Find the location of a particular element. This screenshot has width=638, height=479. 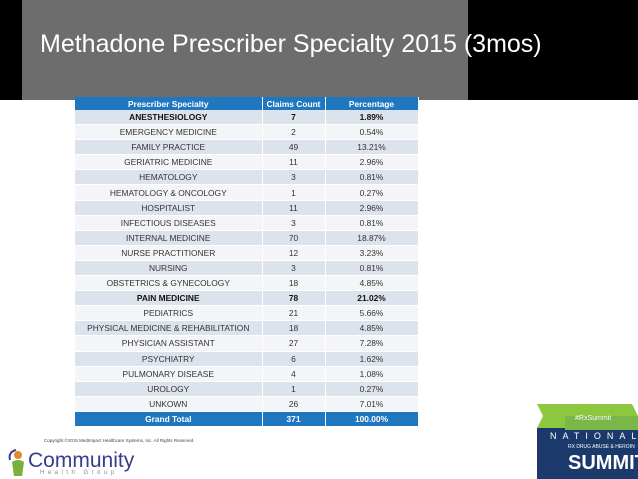

table-cell: 4 is located at coordinates (294, 374).